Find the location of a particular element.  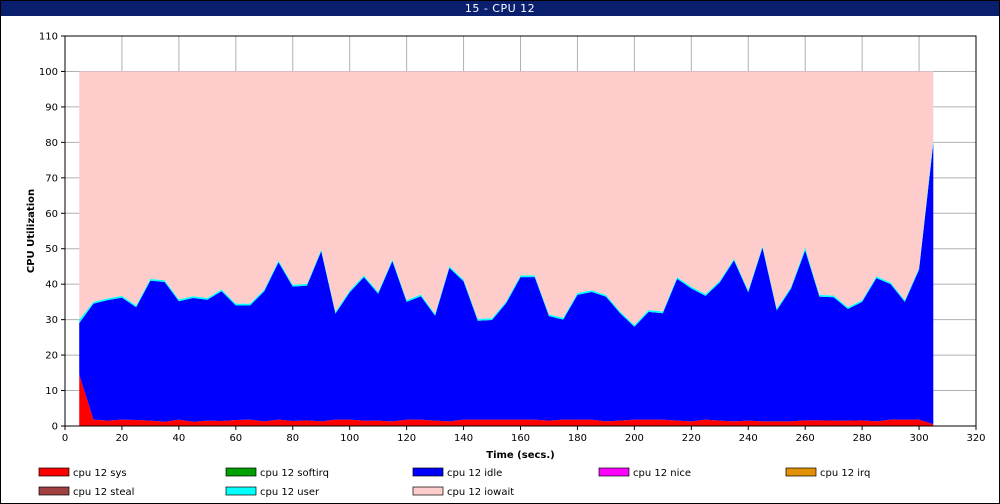

legend-label: cpu 12 sys is located at coordinates (100, 473).